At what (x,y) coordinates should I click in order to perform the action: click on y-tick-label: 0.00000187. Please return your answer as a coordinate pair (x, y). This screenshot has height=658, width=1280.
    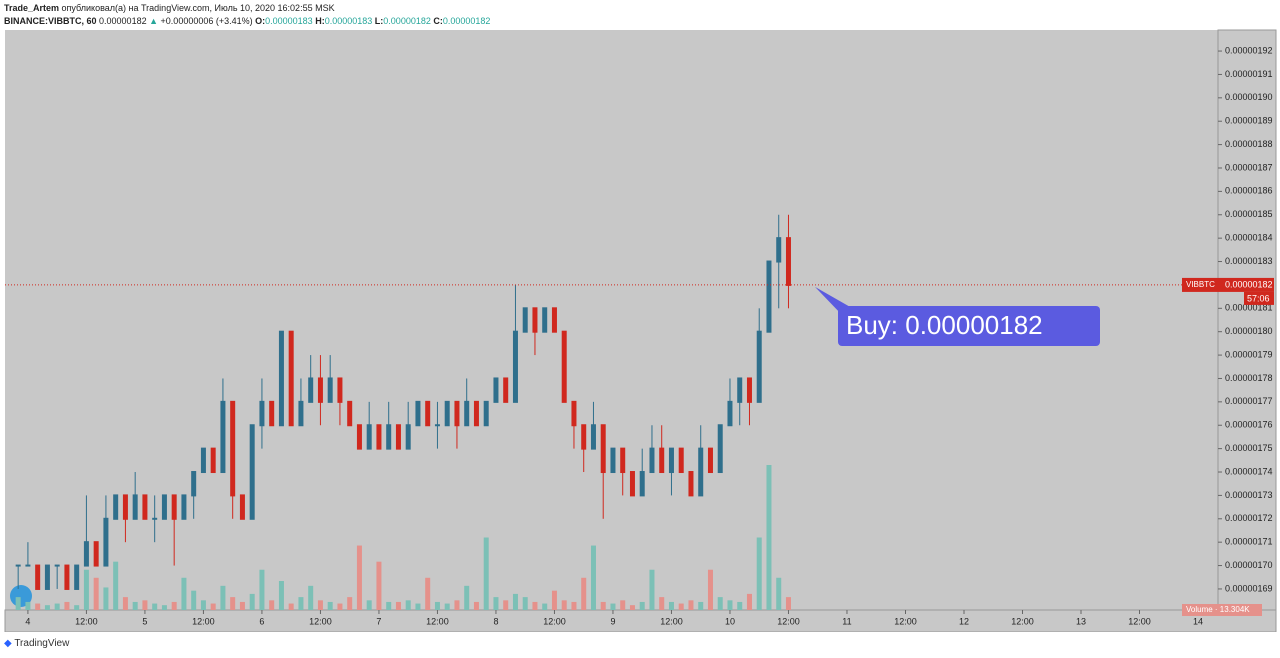
    Looking at the image, I should click on (1249, 167).